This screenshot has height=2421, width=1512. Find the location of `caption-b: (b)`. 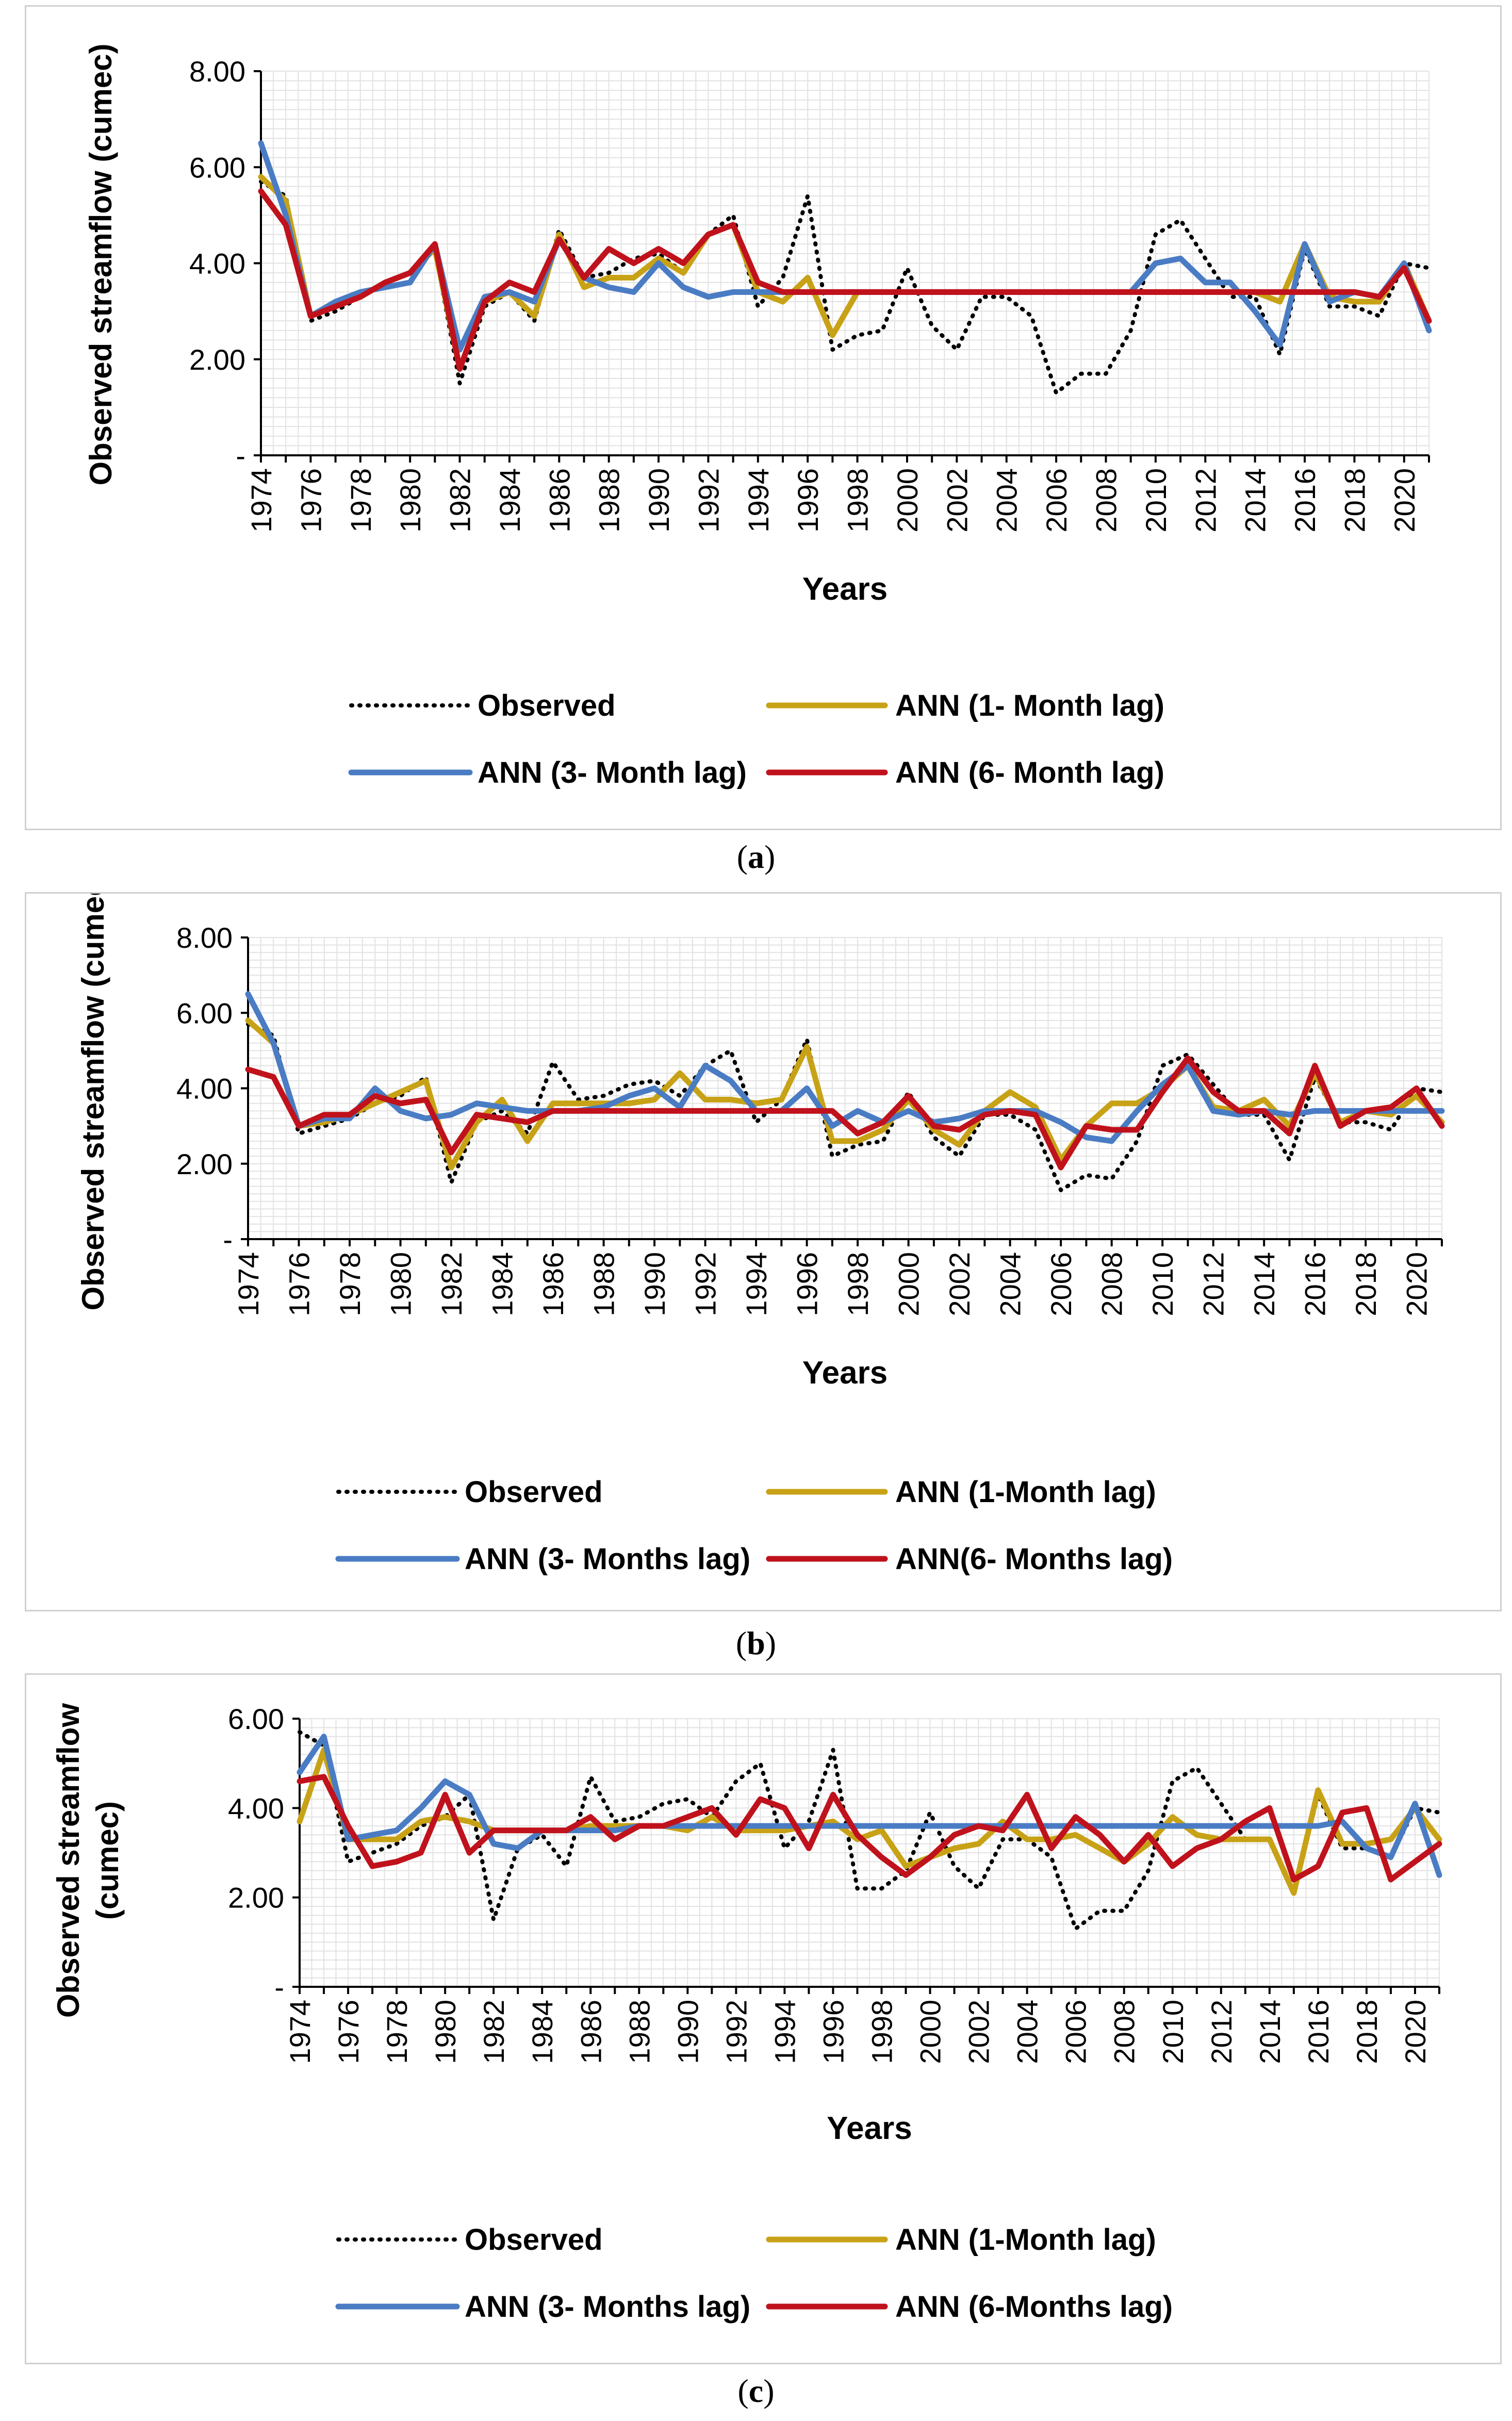

caption-b: (b) is located at coordinates (756, 1643).